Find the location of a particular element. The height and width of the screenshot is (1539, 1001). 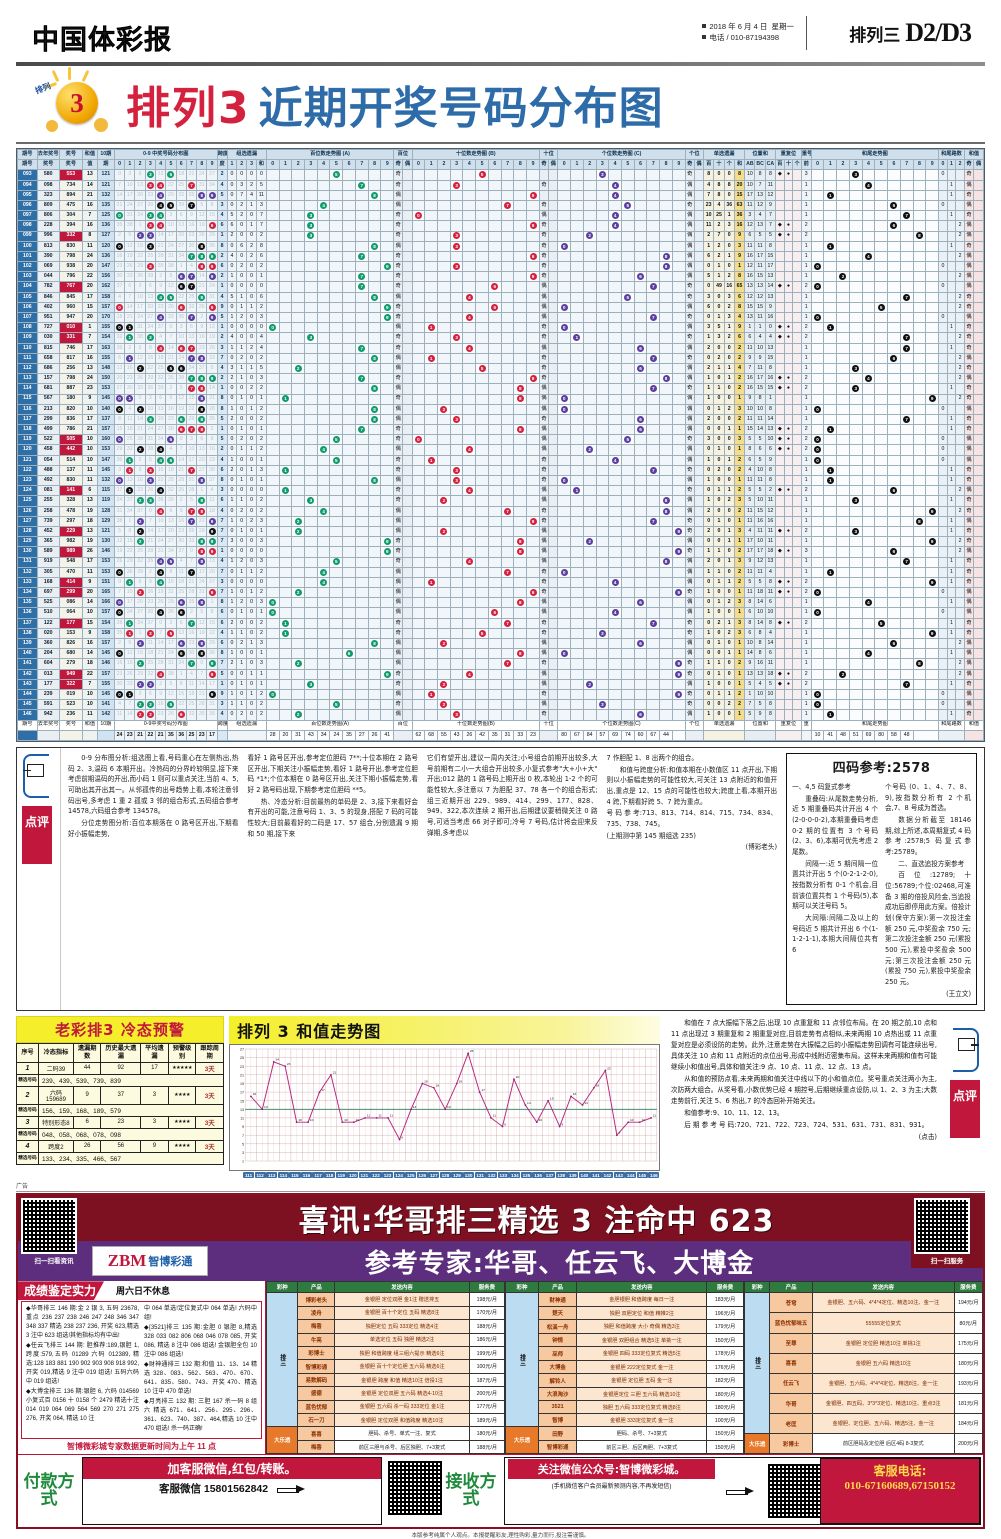

digit-cell: 6 is located at coordinates (191, 328).